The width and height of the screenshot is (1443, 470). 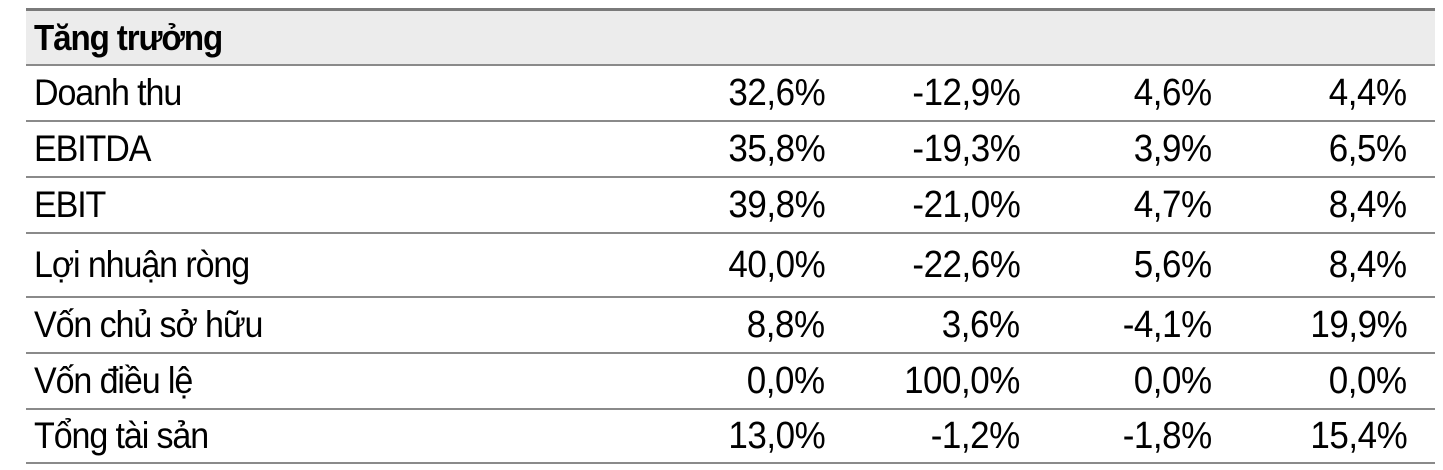 What do you see at coordinates (1173, 380) in the screenshot?
I see `row-value-3: 0,0%` at bounding box center [1173, 380].